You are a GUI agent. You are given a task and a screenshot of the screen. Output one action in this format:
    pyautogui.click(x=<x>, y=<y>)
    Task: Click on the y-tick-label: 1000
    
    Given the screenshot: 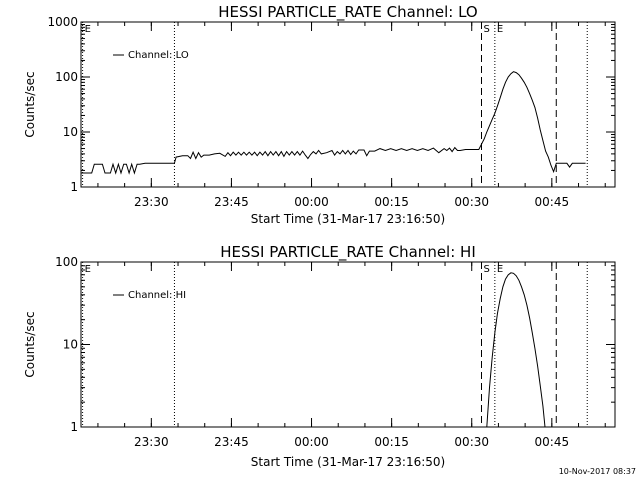 What is the action you would take?
    pyautogui.click(x=62, y=22)
    